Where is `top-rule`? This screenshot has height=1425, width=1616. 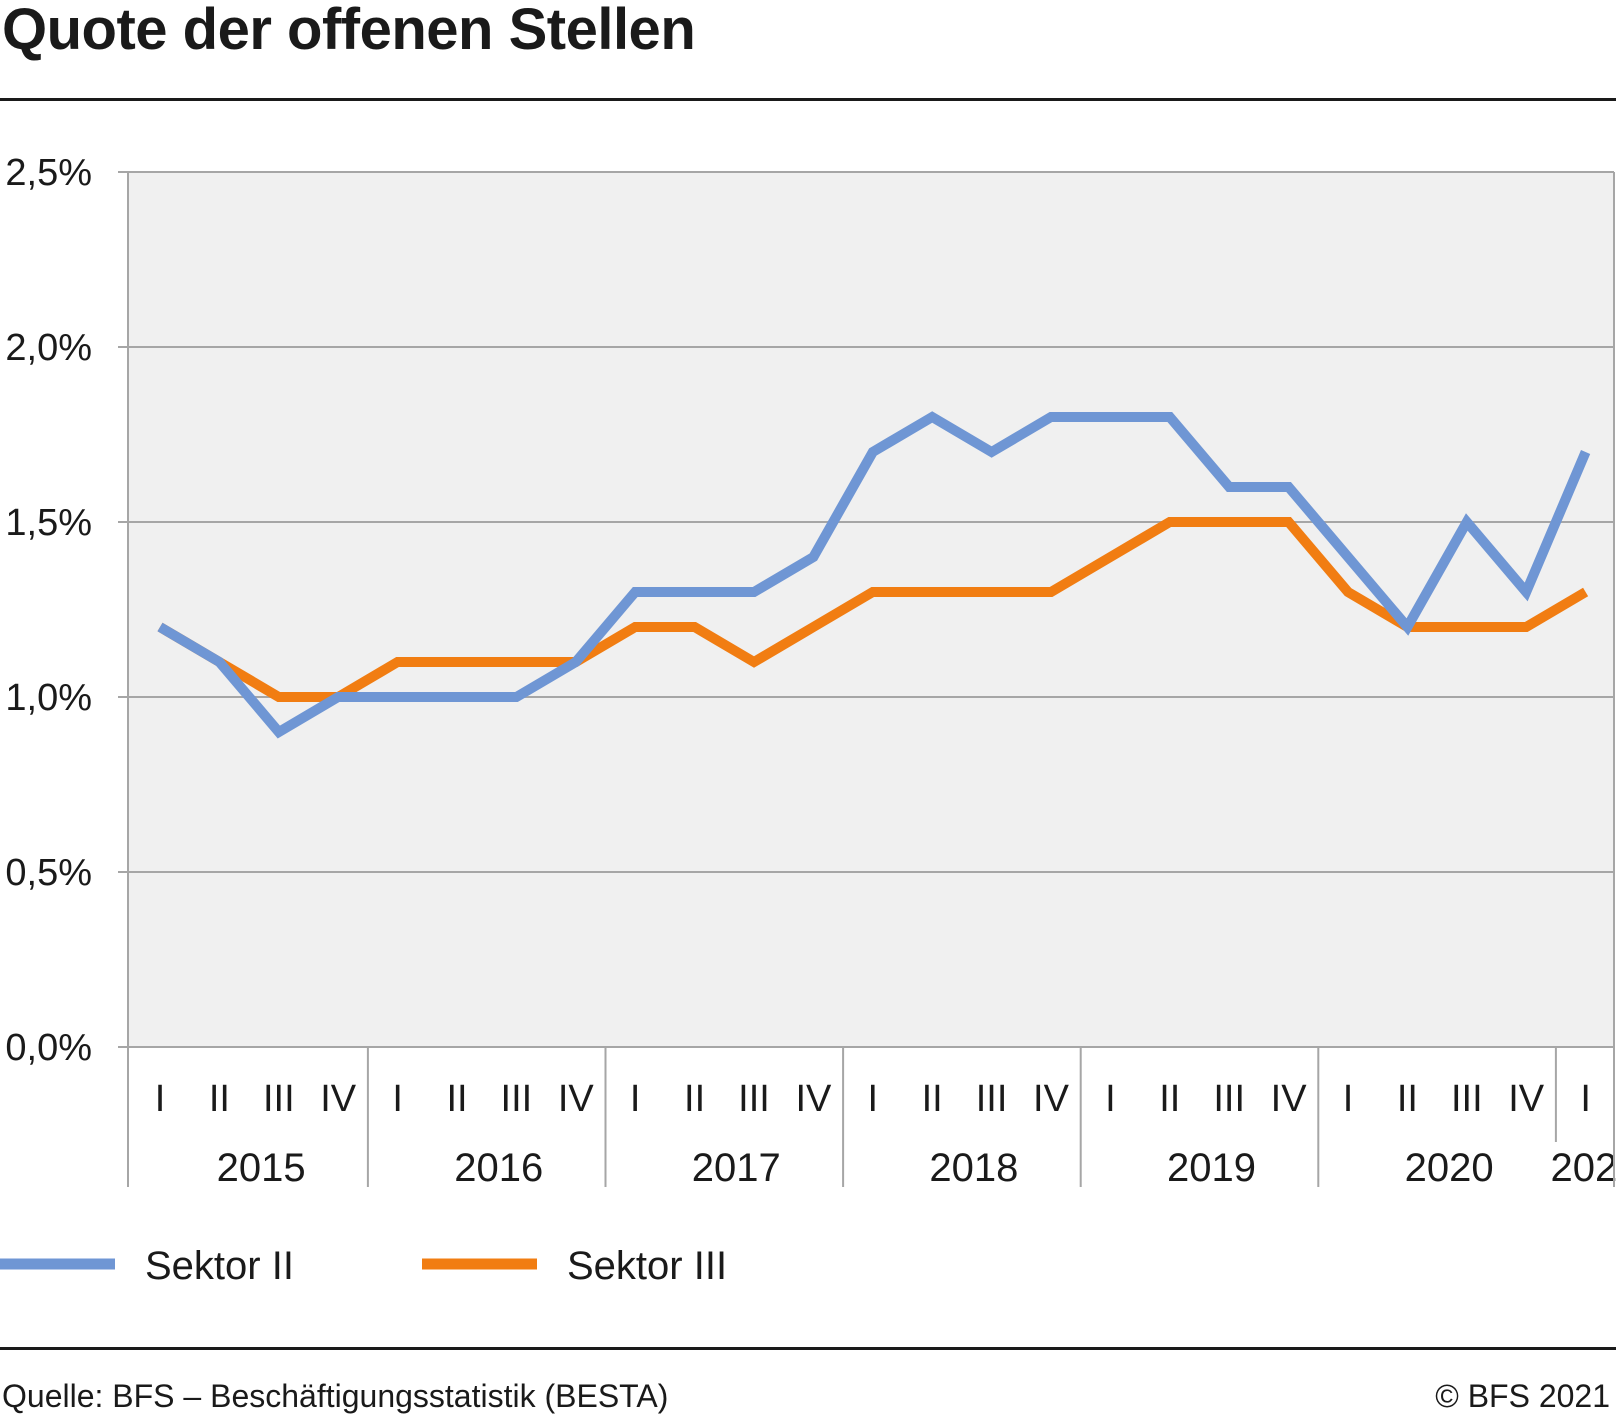
top-rule is located at coordinates (808, 99).